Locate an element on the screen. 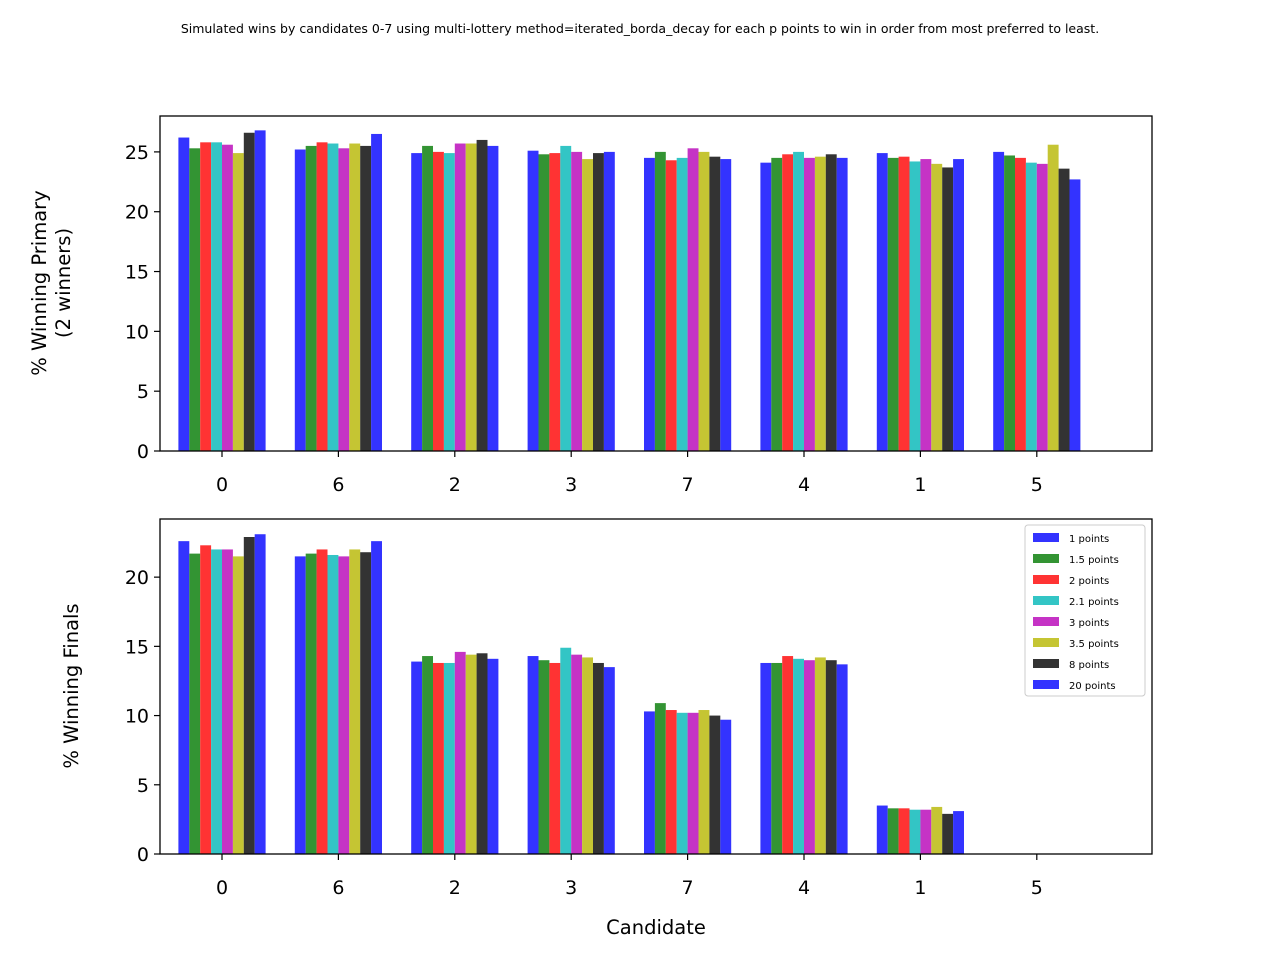 Image resolution: width=1280 pixels, height=960 pixels. x-tick-label: 4 is located at coordinates (804, 485).